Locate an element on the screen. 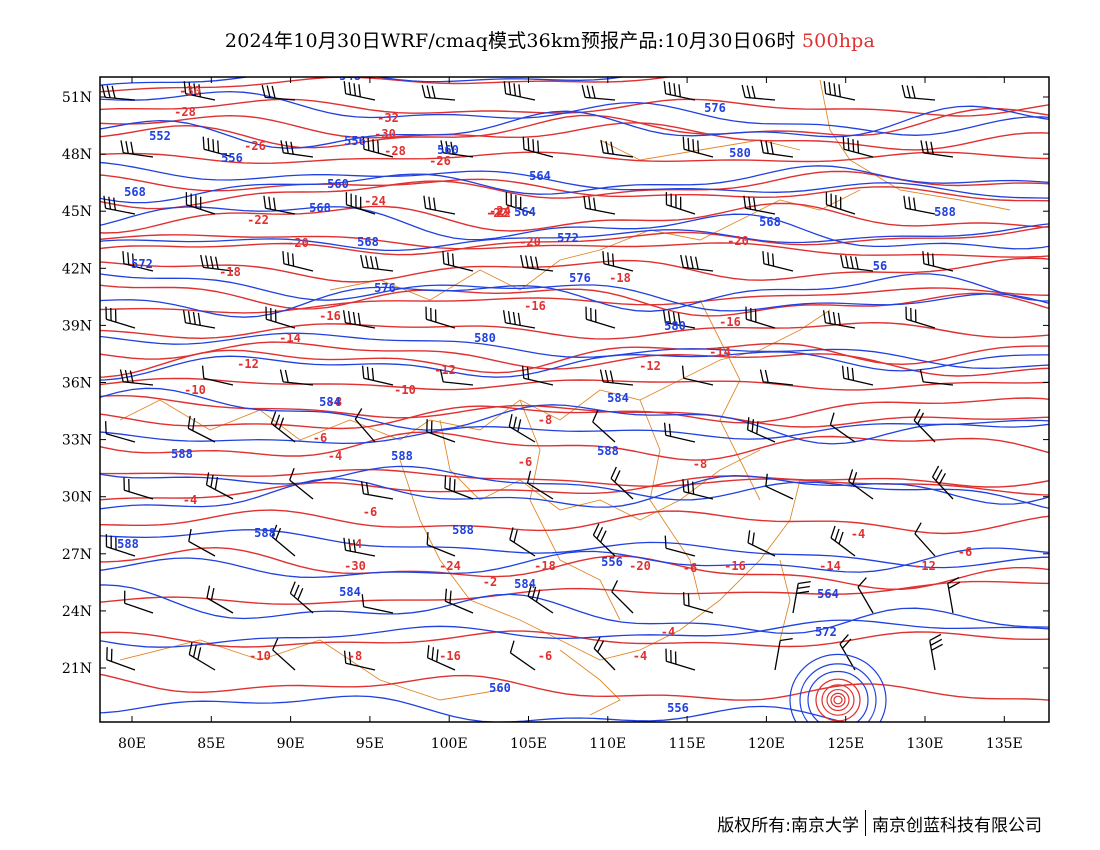 The image size is (1100, 850). footer-company: 南京创蓝科技有限公司 is located at coordinates (957, 825).